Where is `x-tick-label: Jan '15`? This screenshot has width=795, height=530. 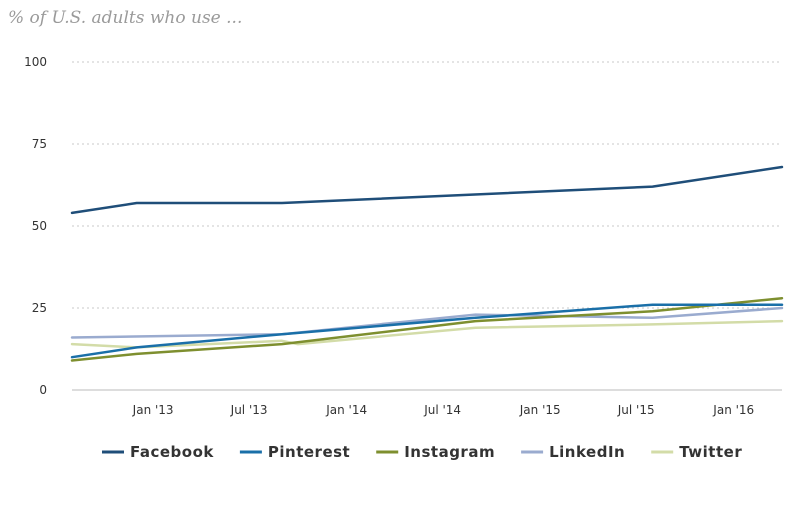
x-tick-label: Jan '15 is located at coordinates (540, 410).